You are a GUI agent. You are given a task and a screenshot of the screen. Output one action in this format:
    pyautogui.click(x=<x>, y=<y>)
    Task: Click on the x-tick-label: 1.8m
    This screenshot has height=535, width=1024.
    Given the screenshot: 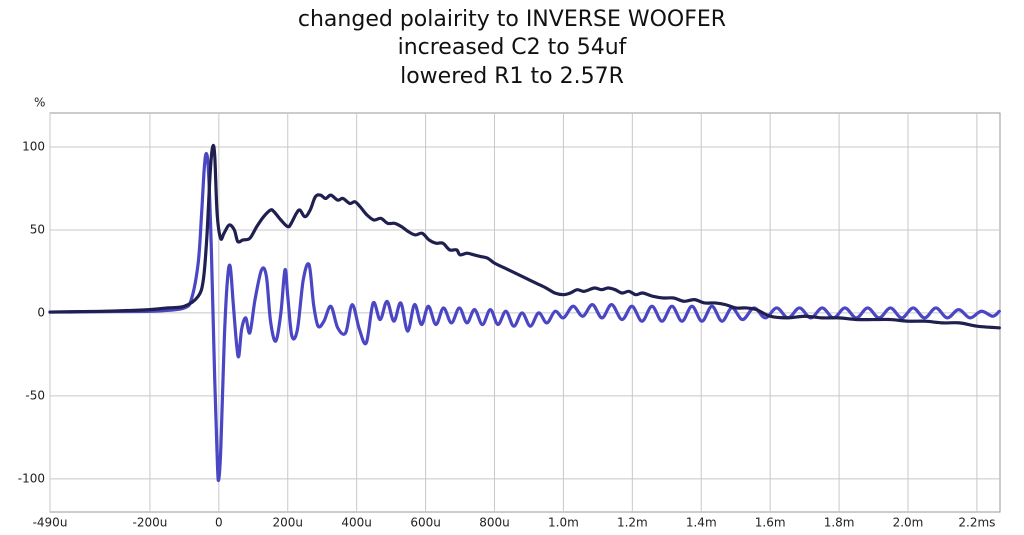 What is the action you would take?
    pyautogui.click(x=839, y=523)
    